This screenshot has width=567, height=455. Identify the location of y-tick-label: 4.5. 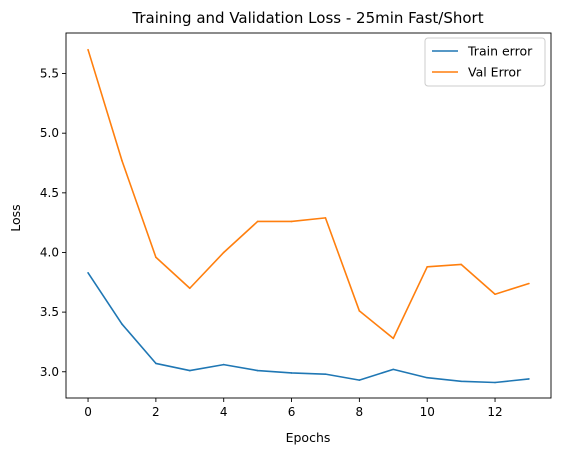
(49, 193).